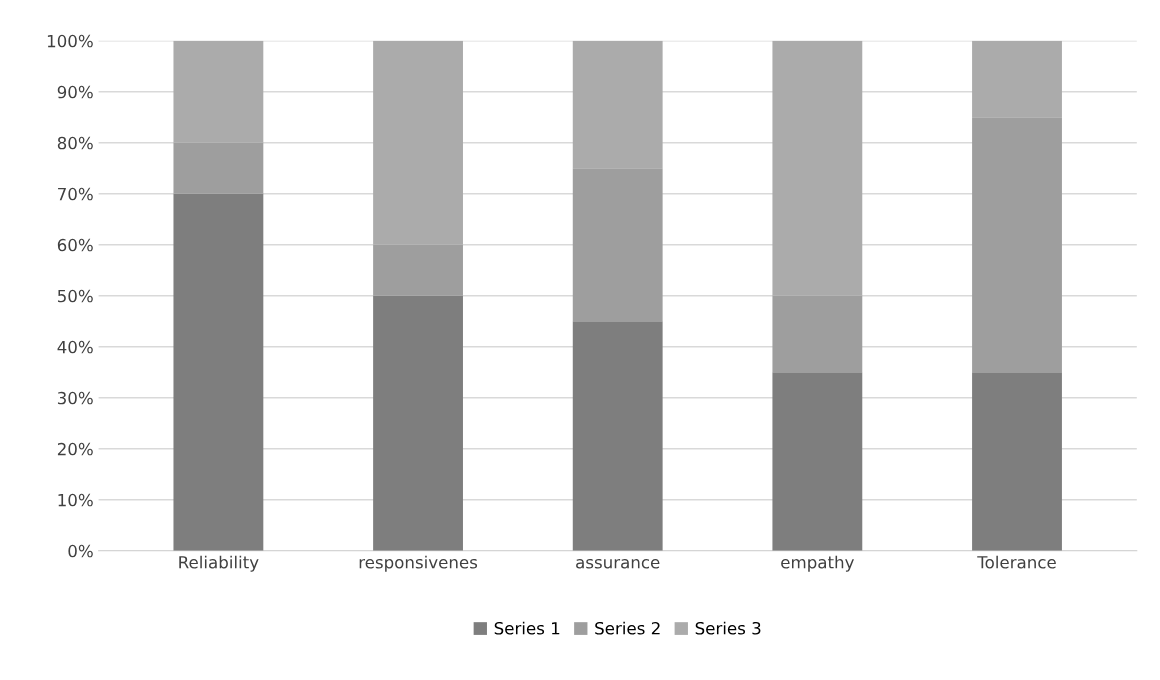 The image size is (1160, 680). Describe the element at coordinates (75, 398) in the screenshot. I see `y-tick-label: 30%` at that location.